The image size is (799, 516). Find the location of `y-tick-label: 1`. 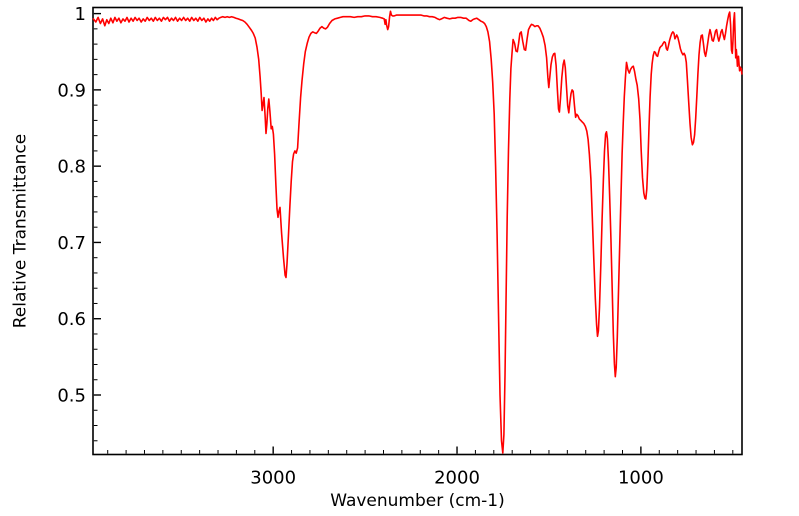

y-tick-label: 1 is located at coordinates (80, 14).